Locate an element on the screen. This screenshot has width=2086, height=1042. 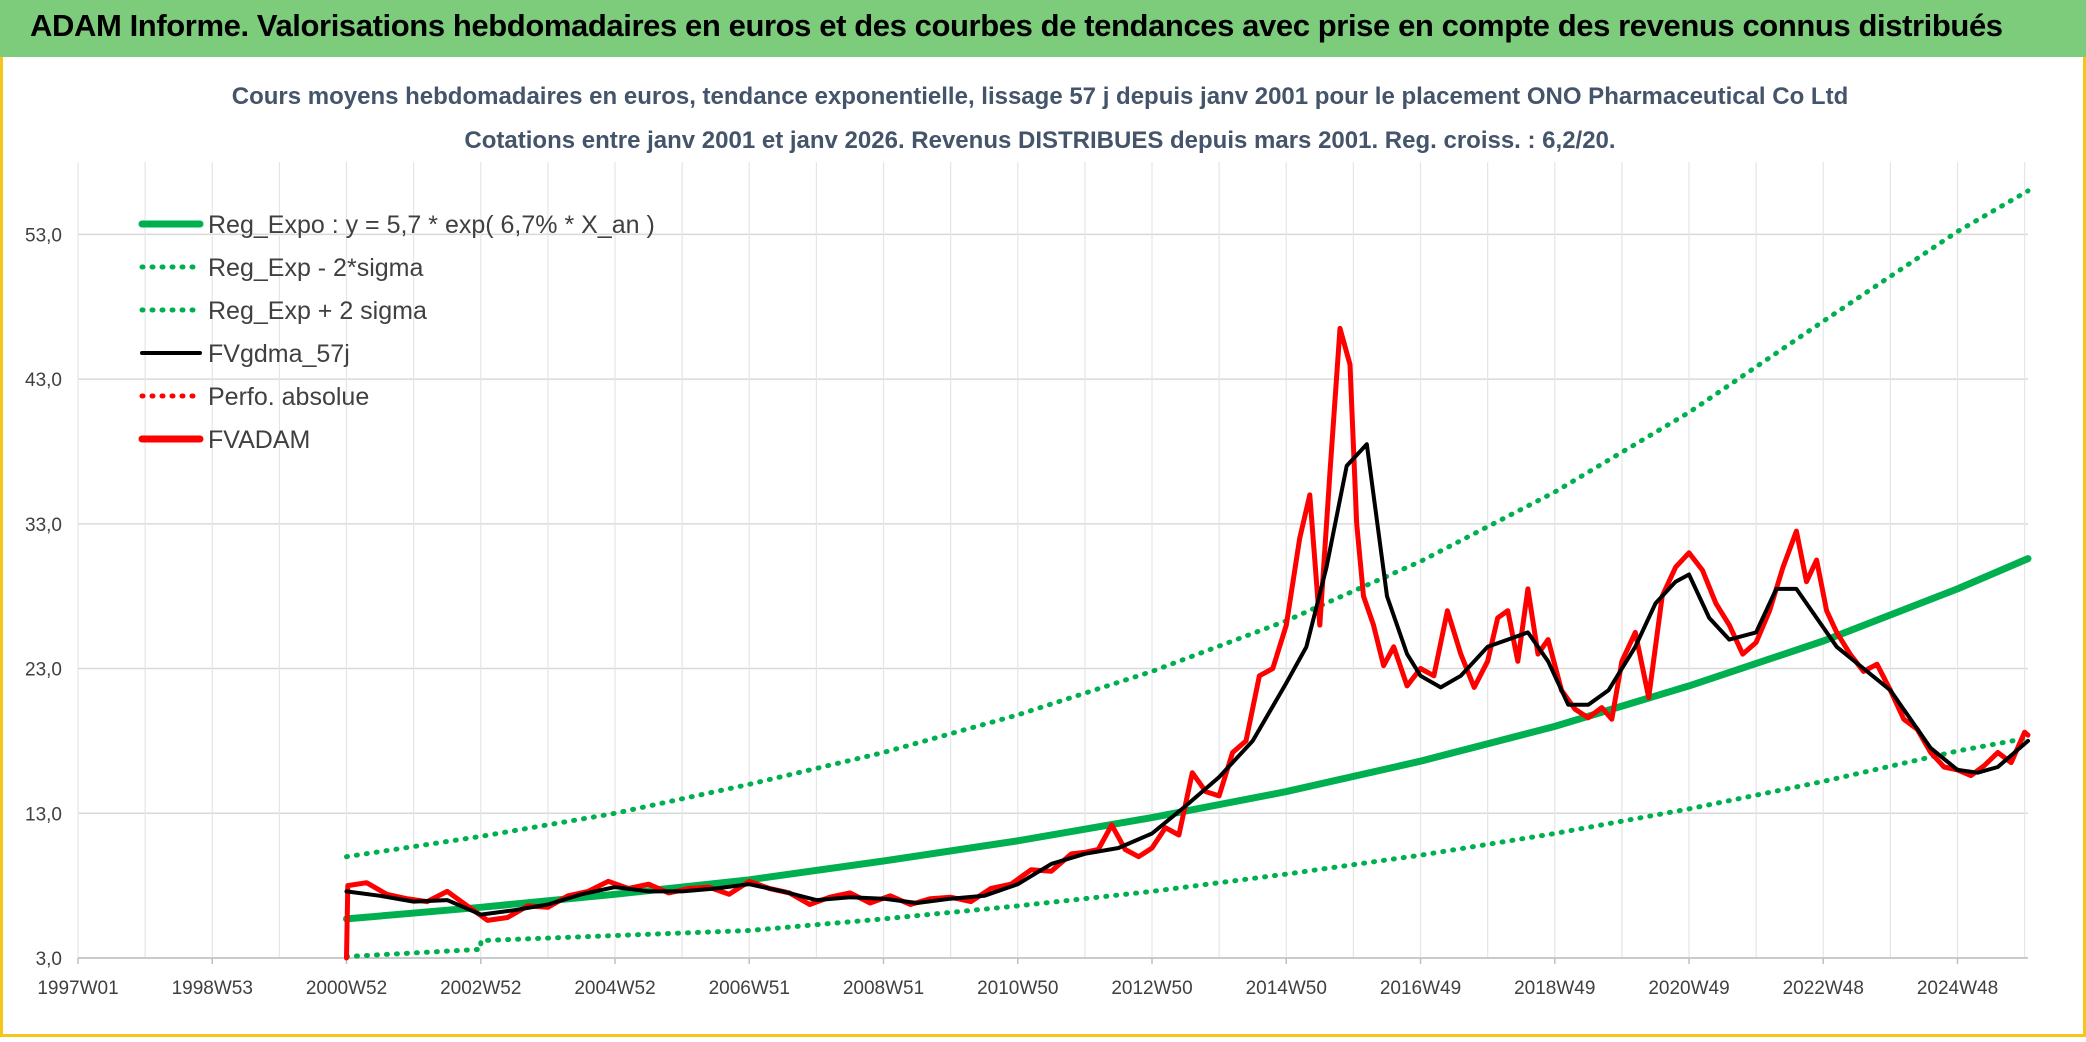
y-axis-ticks: 3,0 13,0 23,0 33,0 43,0 53,0 is located at coordinates (43, 597).